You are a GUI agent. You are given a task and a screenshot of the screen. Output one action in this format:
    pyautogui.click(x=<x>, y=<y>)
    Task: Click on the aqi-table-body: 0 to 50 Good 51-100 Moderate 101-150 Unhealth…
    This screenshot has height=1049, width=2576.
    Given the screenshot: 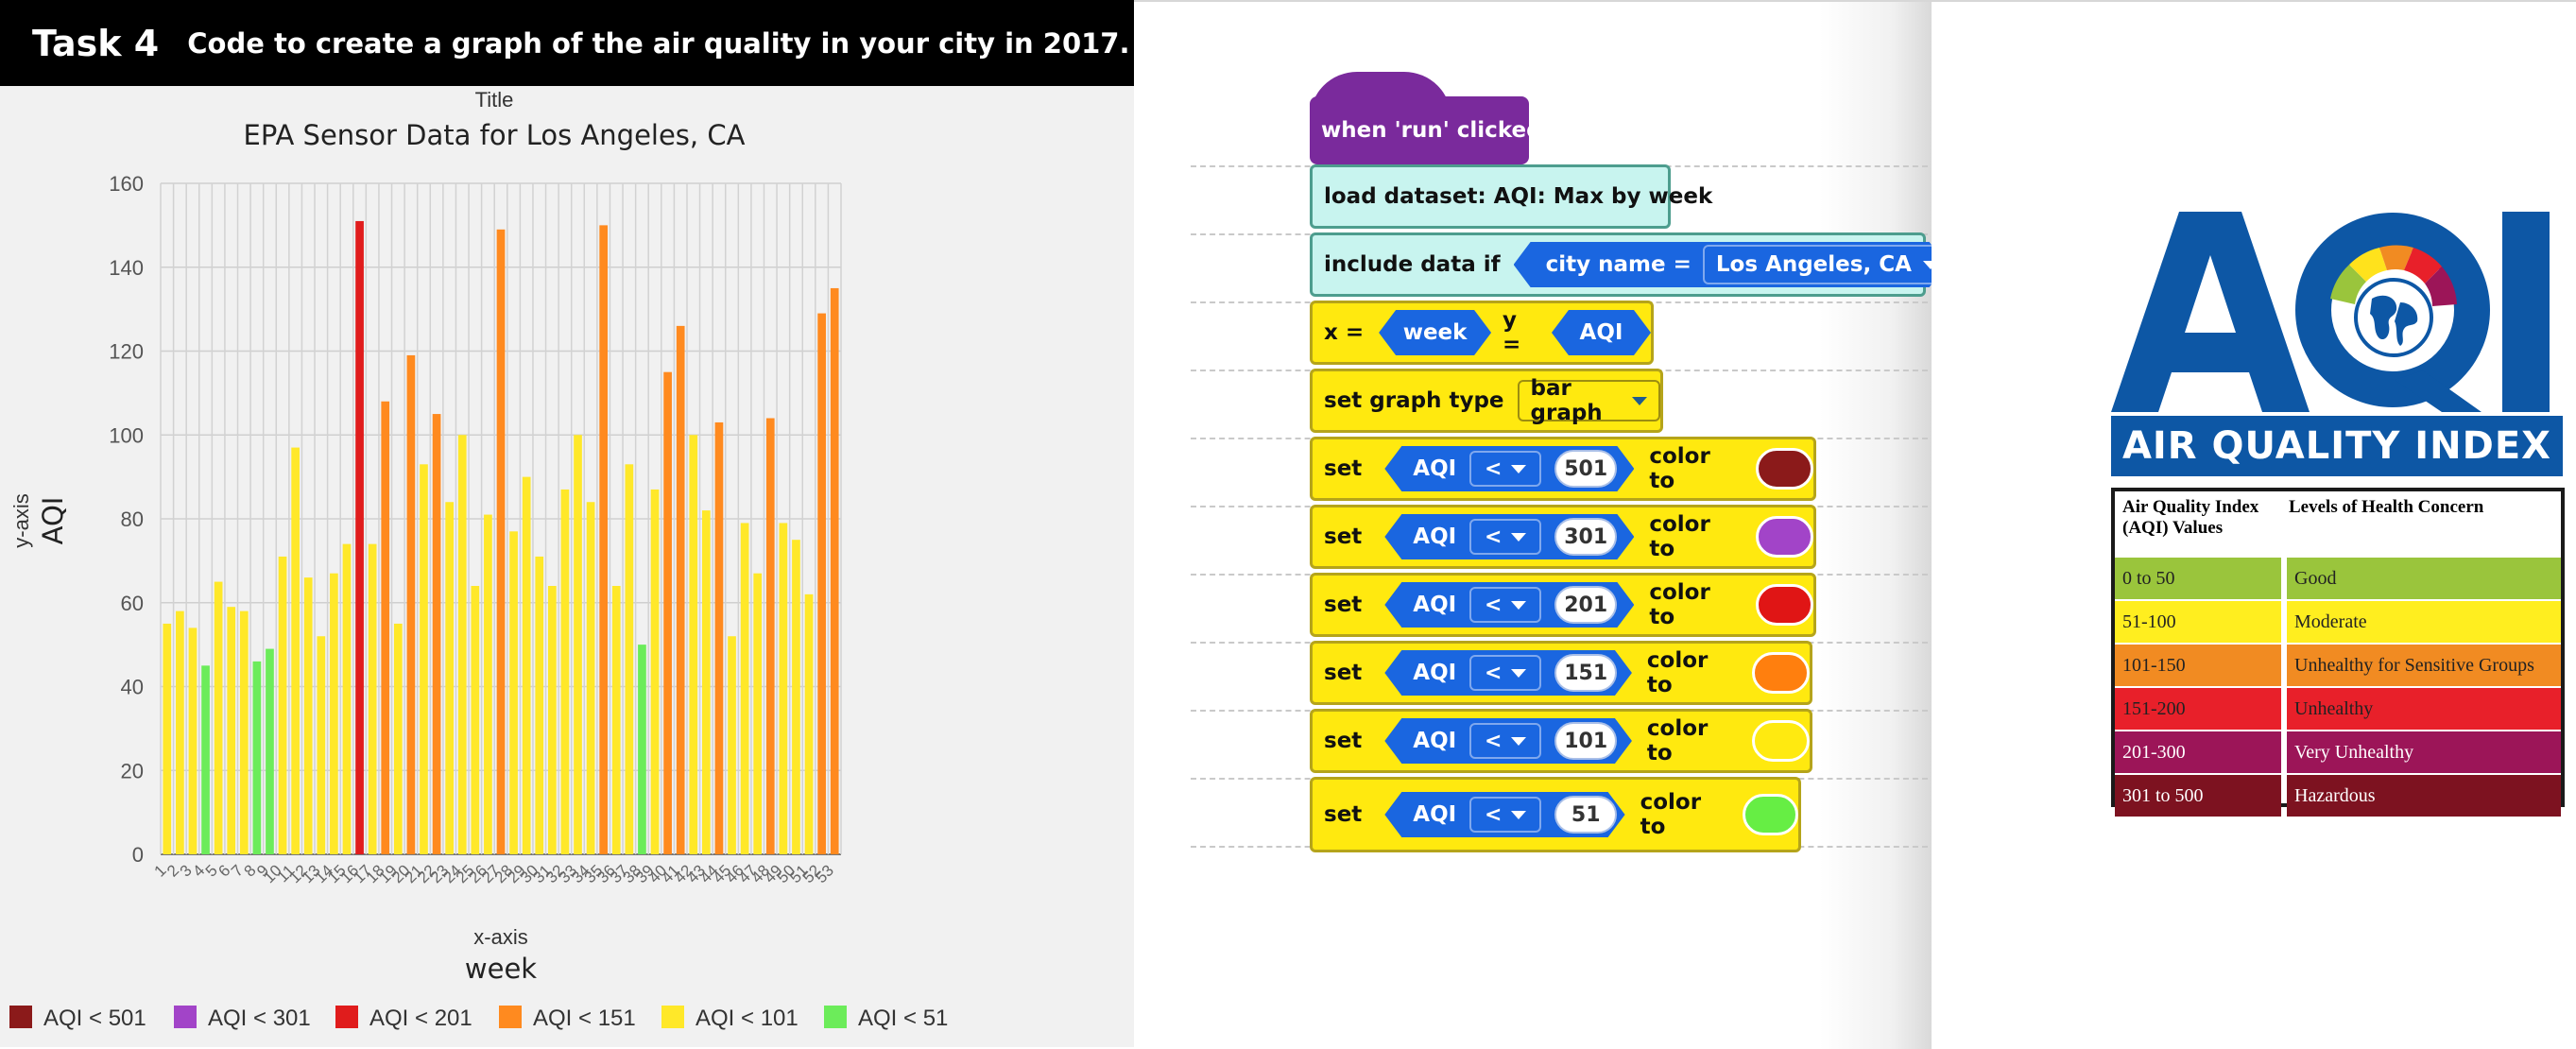 What is the action you would take?
    pyautogui.click(x=2338, y=687)
    